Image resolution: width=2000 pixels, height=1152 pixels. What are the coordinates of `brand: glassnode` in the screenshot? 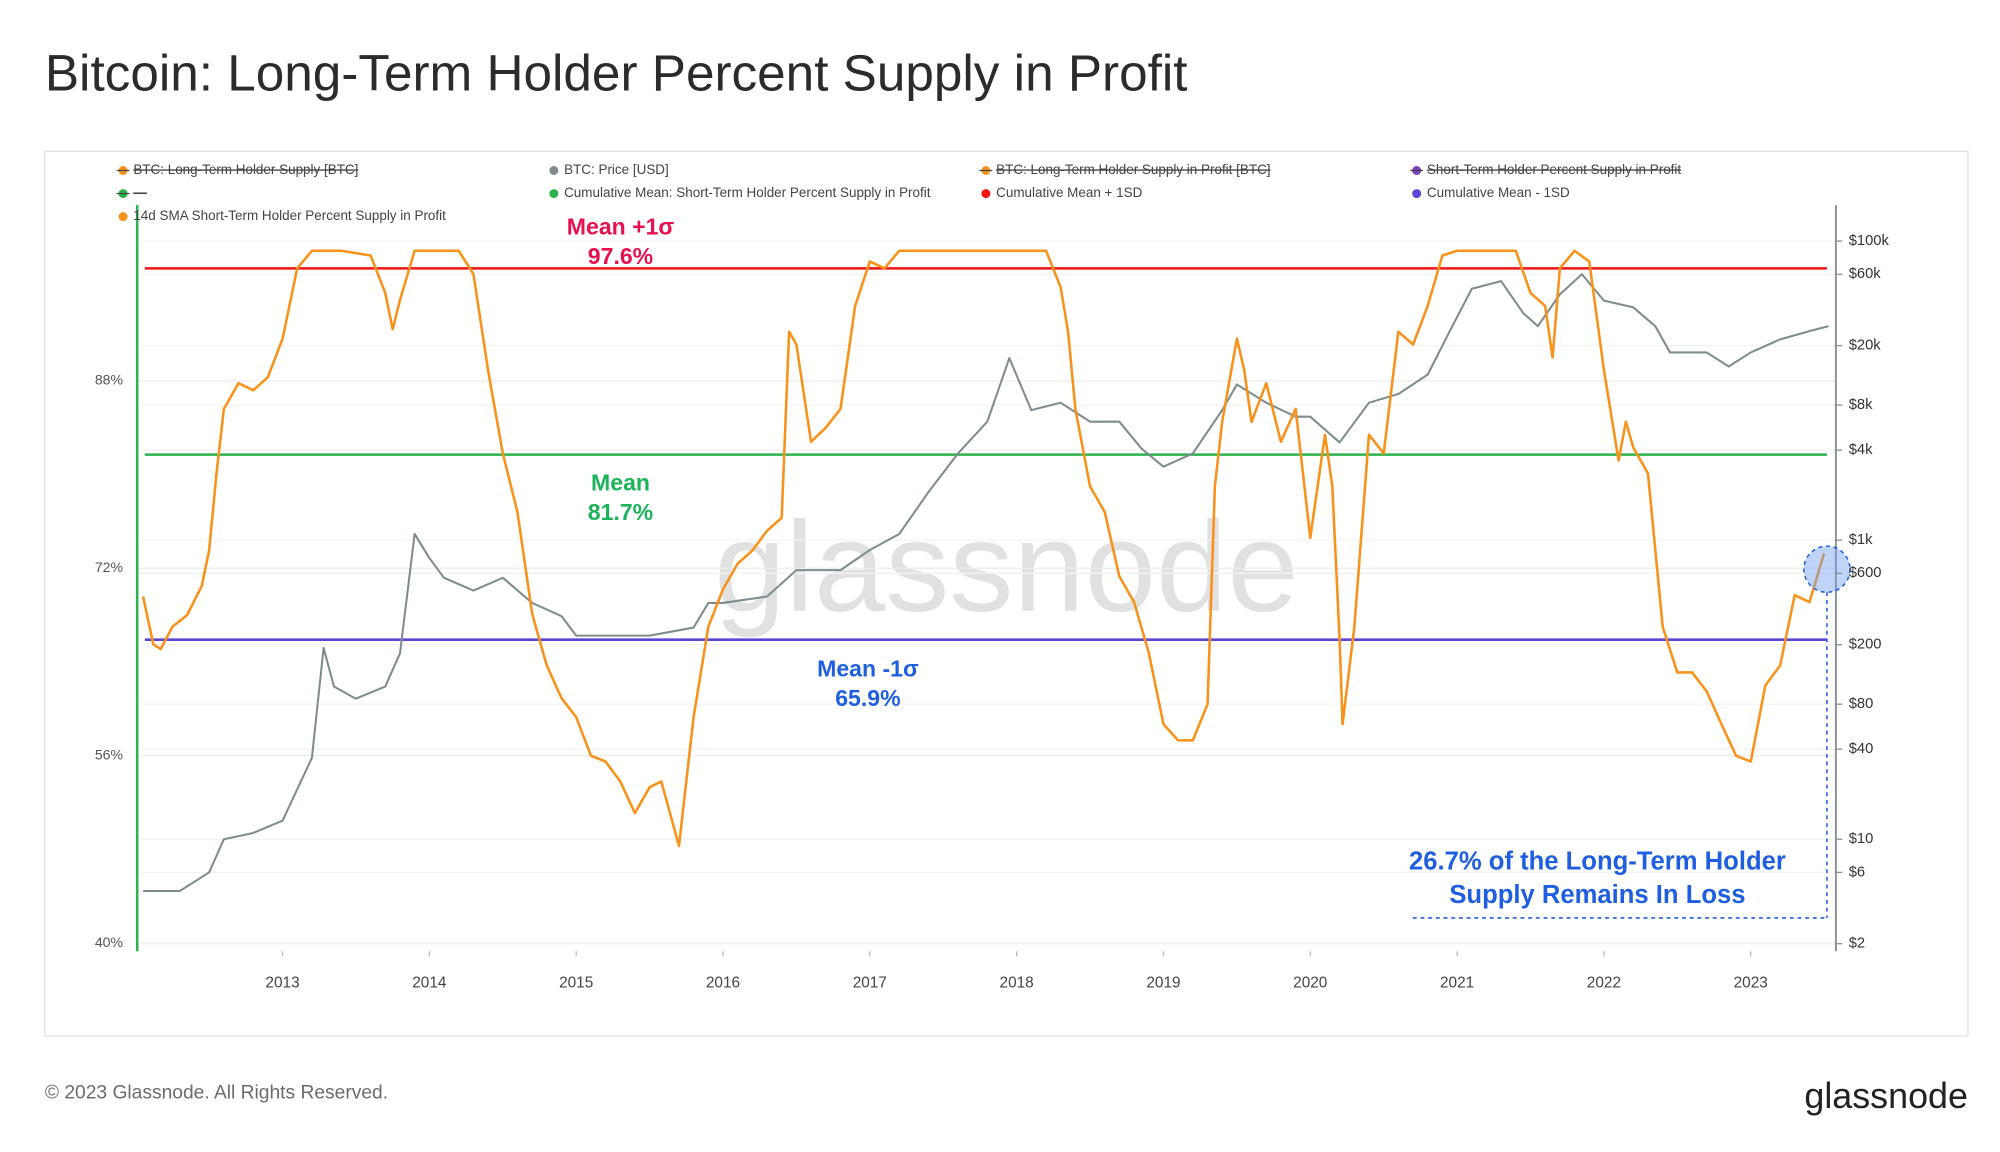 It's located at (1886, 1096).